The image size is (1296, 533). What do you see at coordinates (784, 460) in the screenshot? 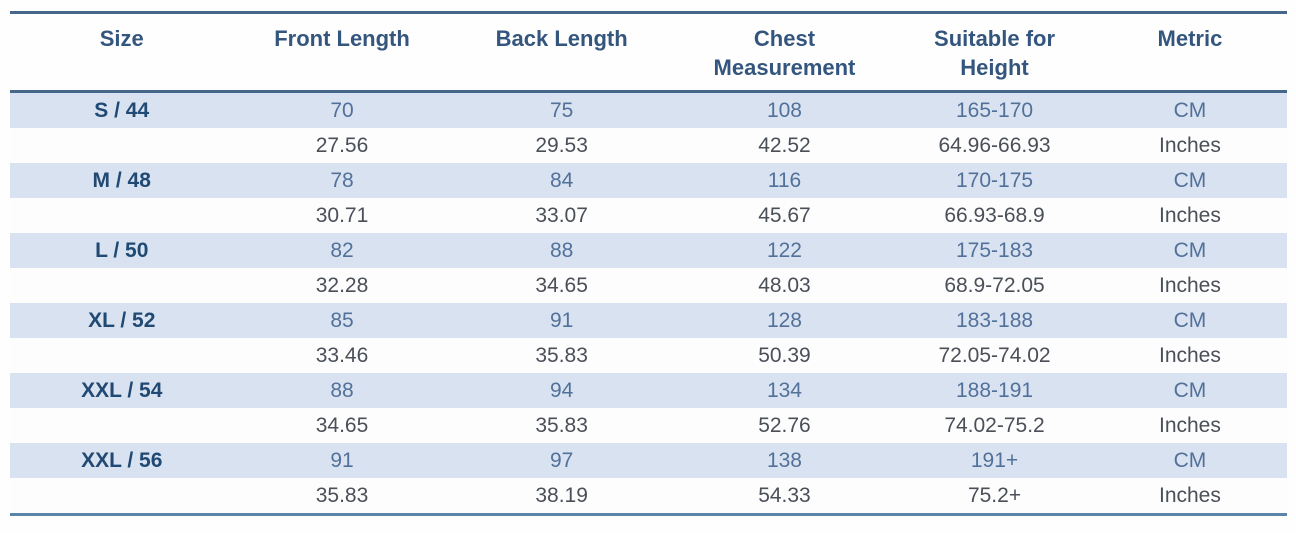
I see `chest-measurement-cell: 138` at bounding box center [784, 460].